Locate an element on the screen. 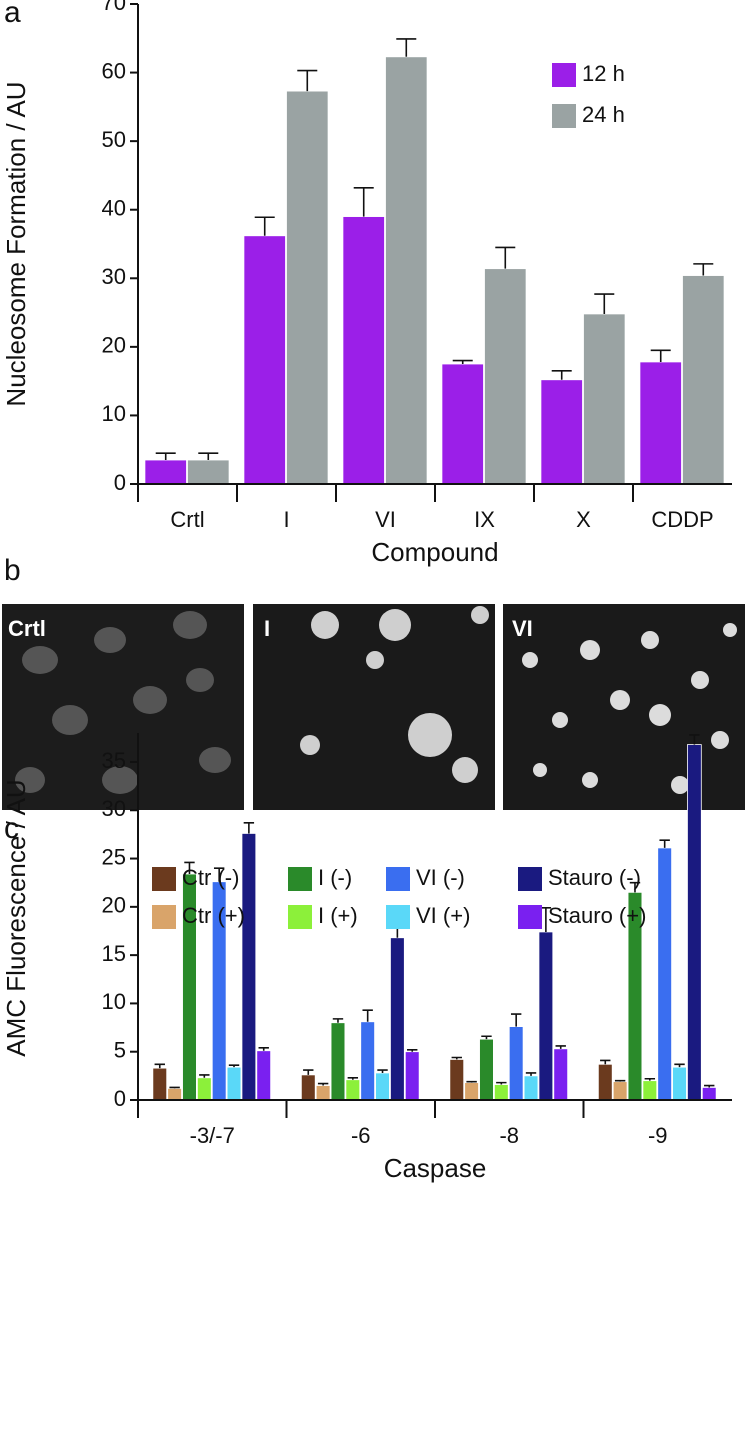 The width and height of the screenshot is (745, 1444). y-tick-label: 70 is located at coordinates (114, 7).